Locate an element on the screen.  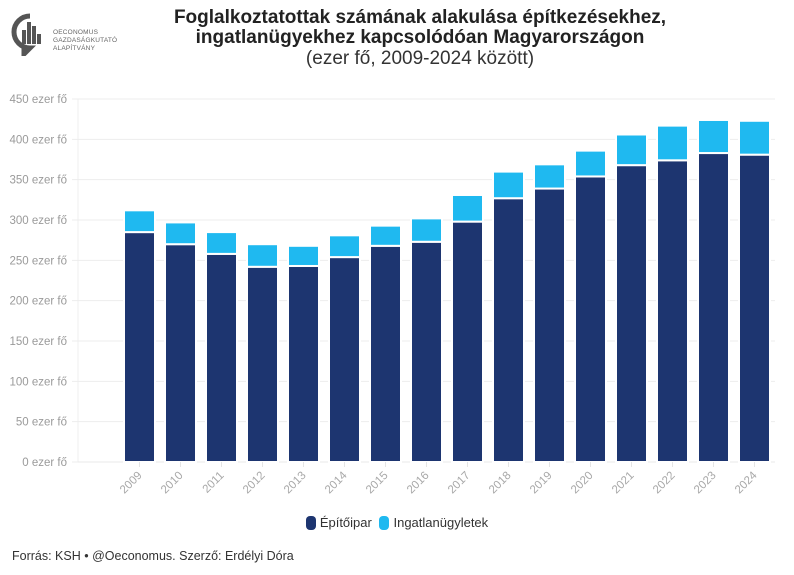
legend: Építőipar Ingatlanügyletek is located at coordinates (397, 524).